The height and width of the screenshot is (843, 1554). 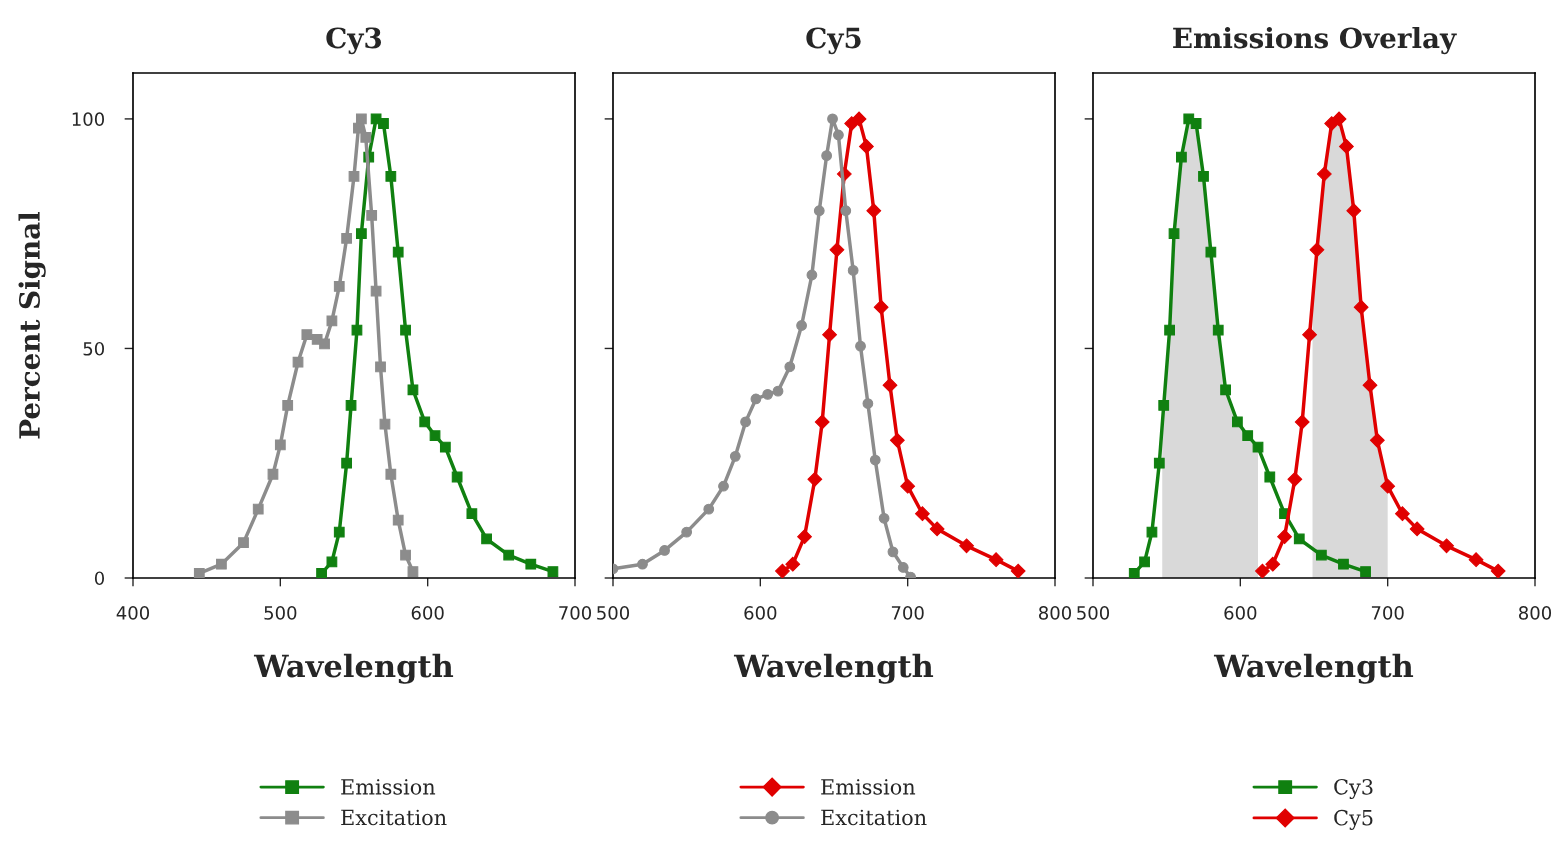 What do you see at coordinates (1315, 40) in the screenshot?
I see `chart-title: Emissions Overlay` at bounding box center [1315, 40].